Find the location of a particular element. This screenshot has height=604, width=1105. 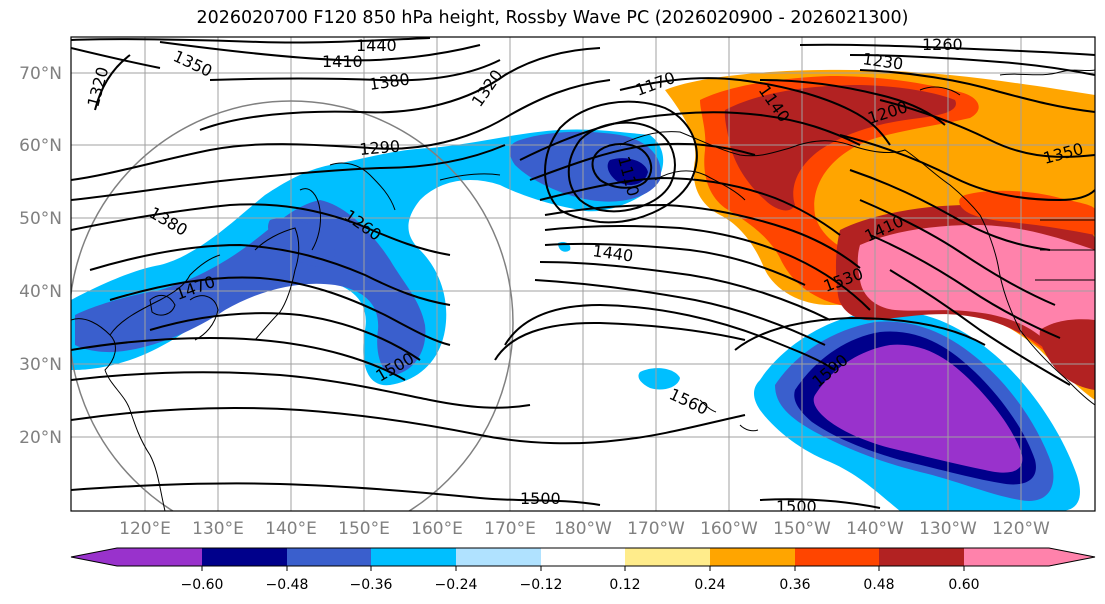

lat-label: 70°N is located at coordinates (40, 74).